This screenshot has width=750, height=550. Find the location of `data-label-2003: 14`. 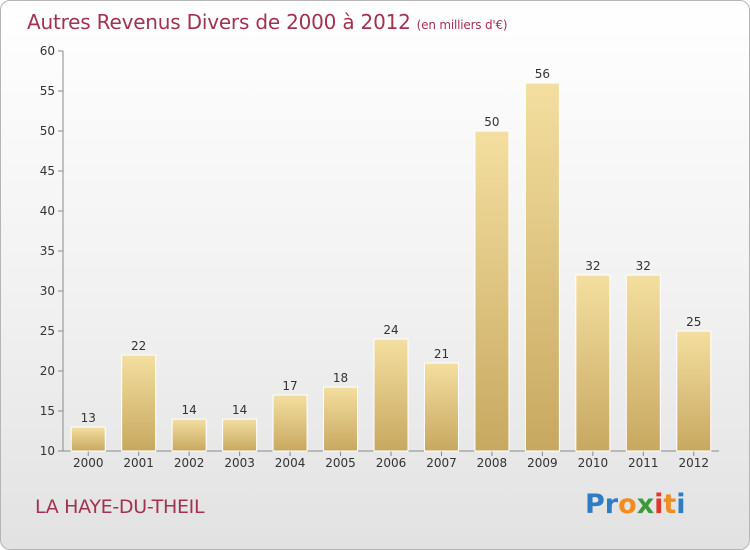

data-label-2003: 14 is located at coordinates (239, 410).